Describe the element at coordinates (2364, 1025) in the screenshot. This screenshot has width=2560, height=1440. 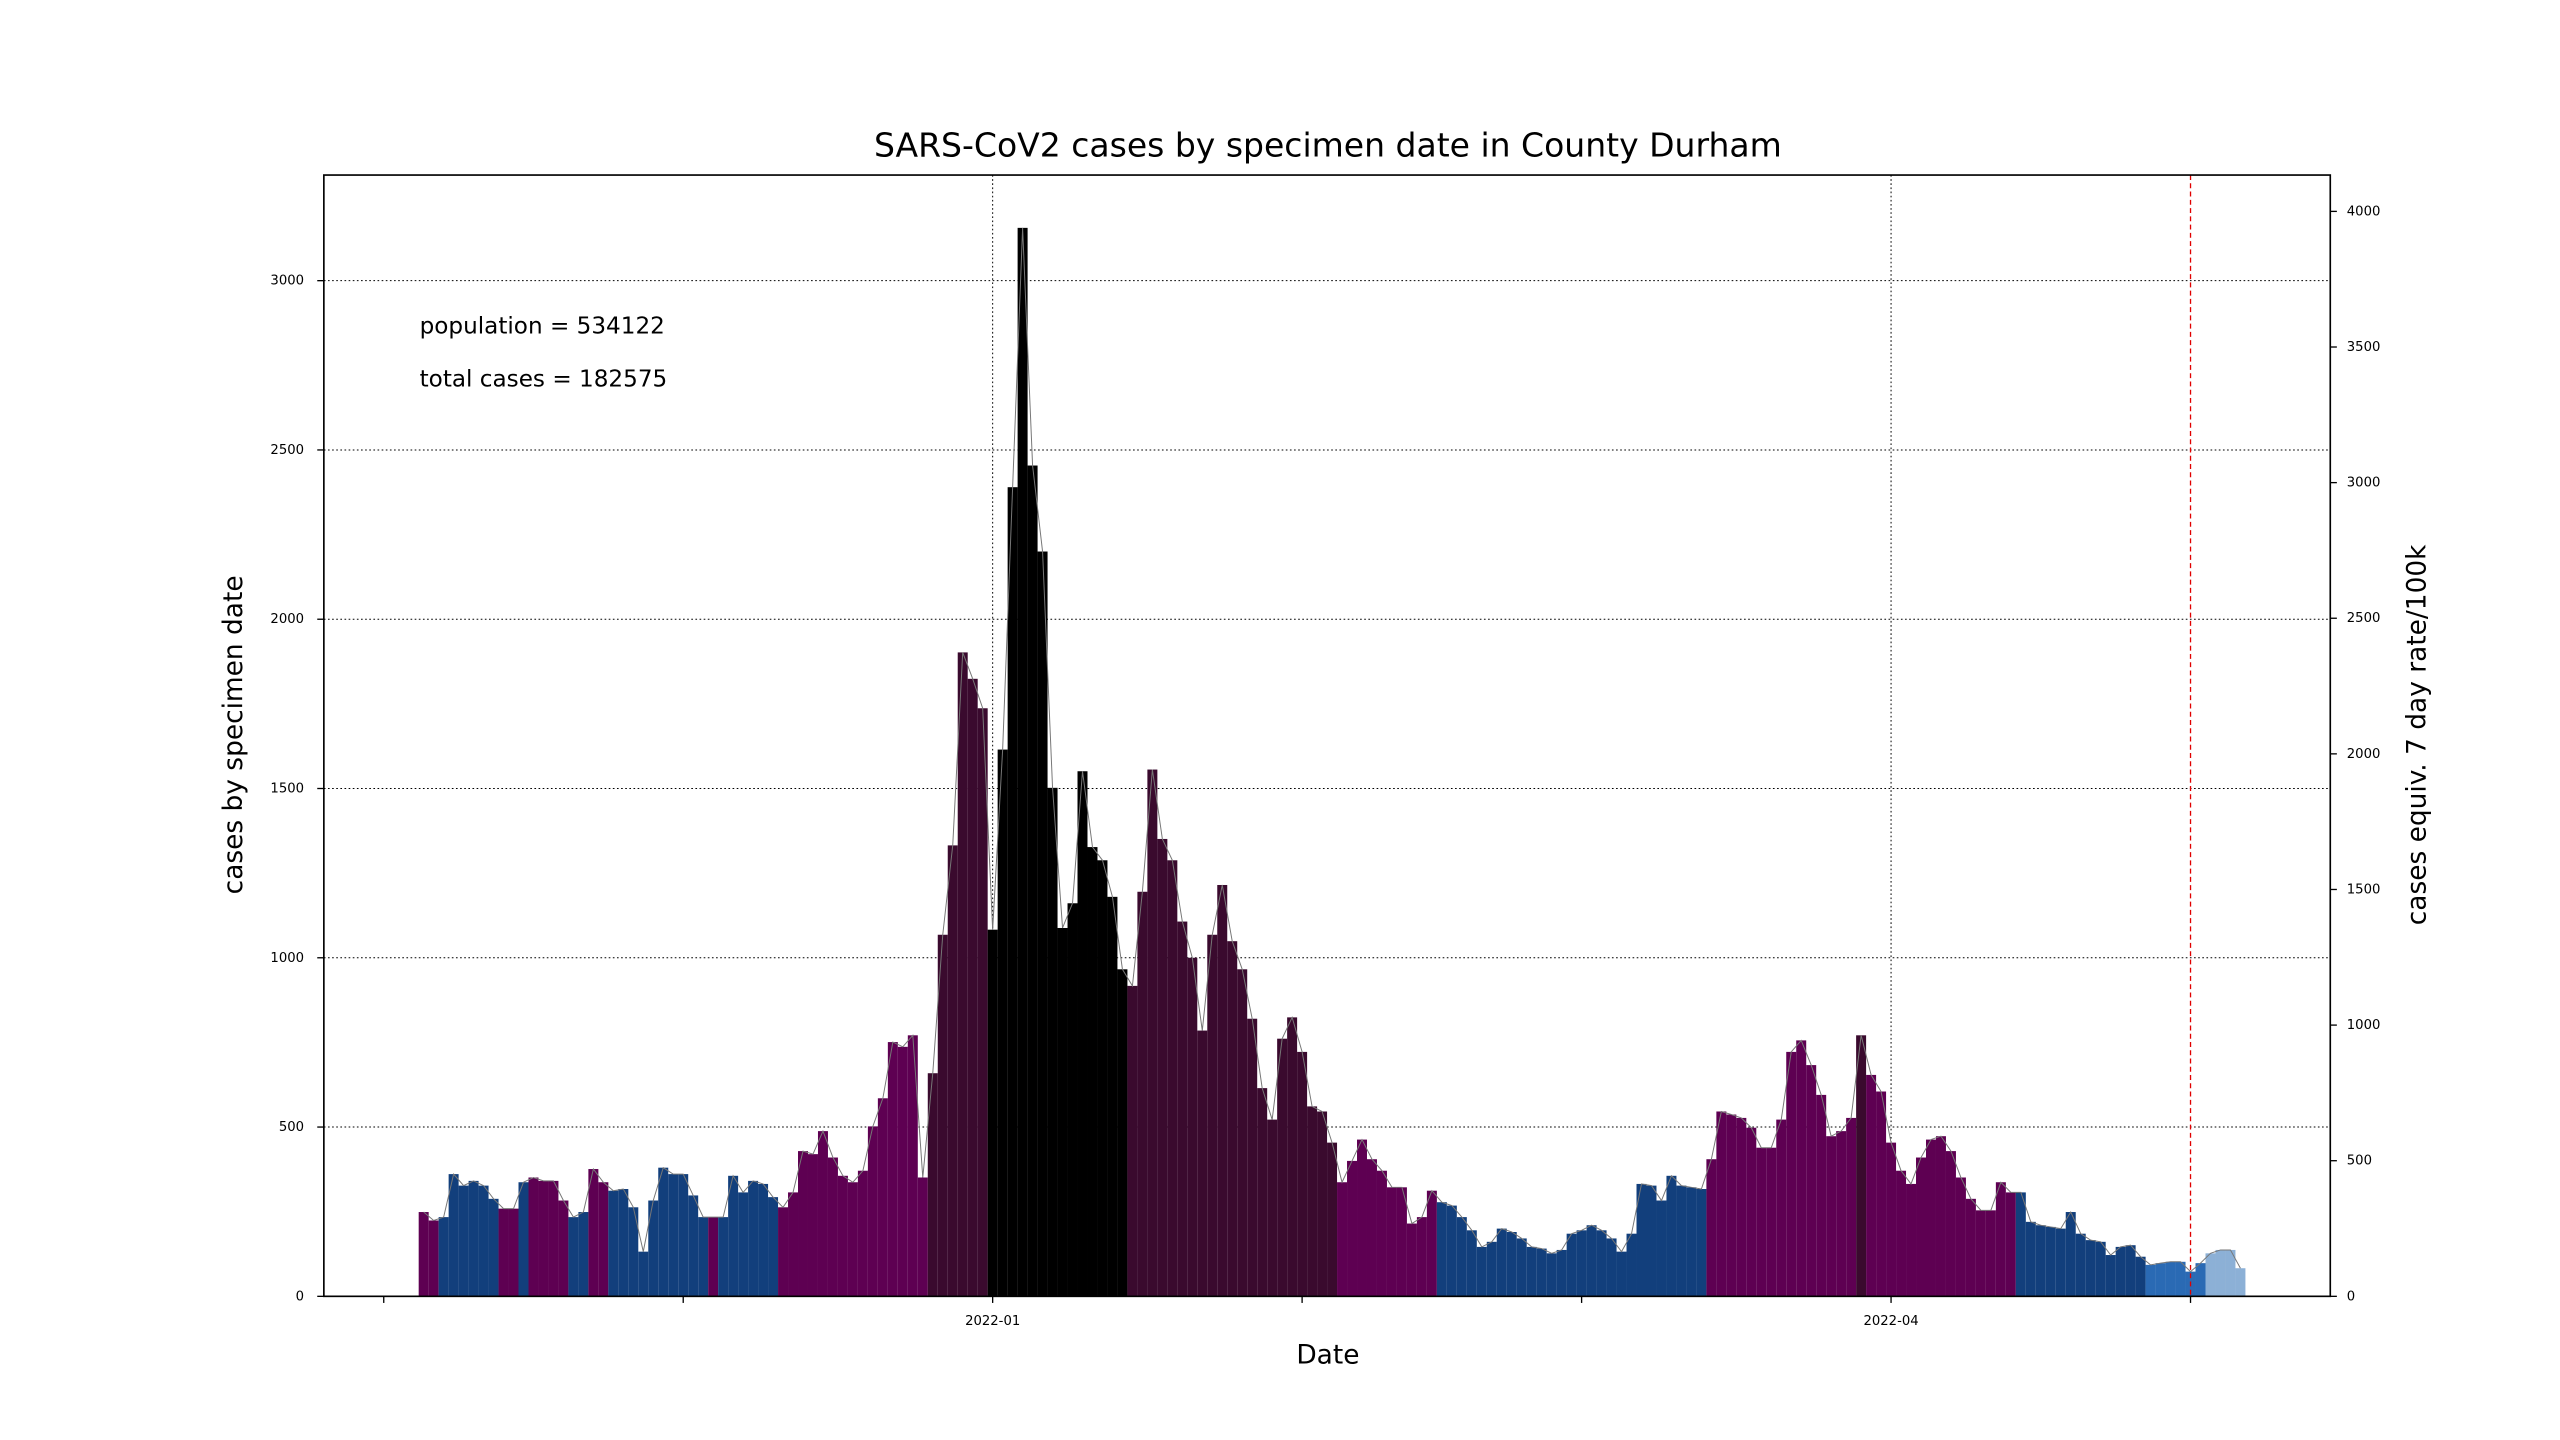
I see `y2-tick-label: 1000` at that location.